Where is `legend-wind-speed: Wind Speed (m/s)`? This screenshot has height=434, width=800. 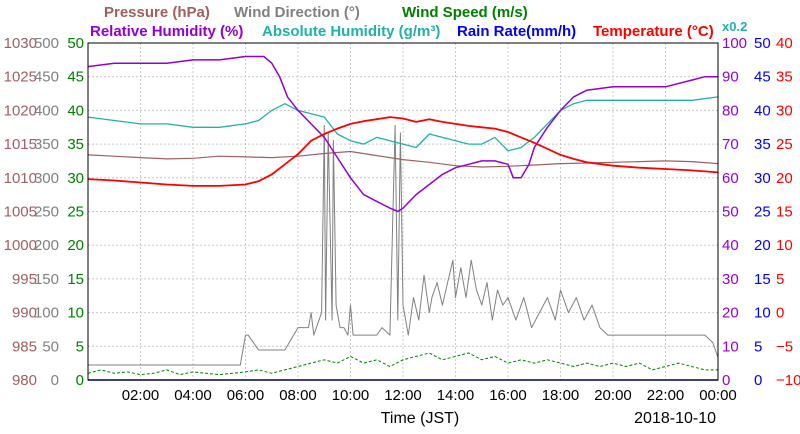 legend-wind-speed: Wind Speed (m/s) is located at coordinates (465, 12).